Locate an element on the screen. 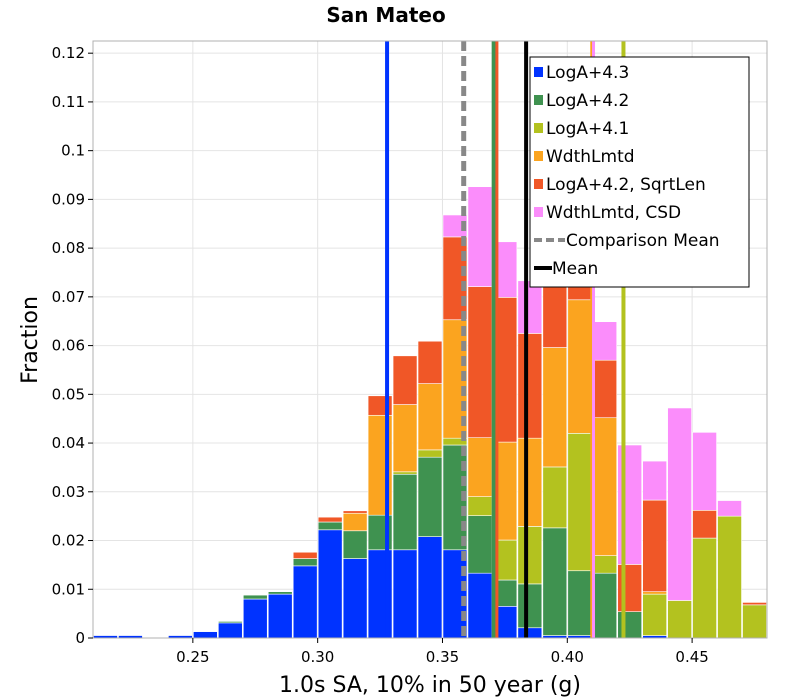 This screenshot has width=800, height=700. y-tick-label-12: 0.12 is located at coordinates (68, 53).